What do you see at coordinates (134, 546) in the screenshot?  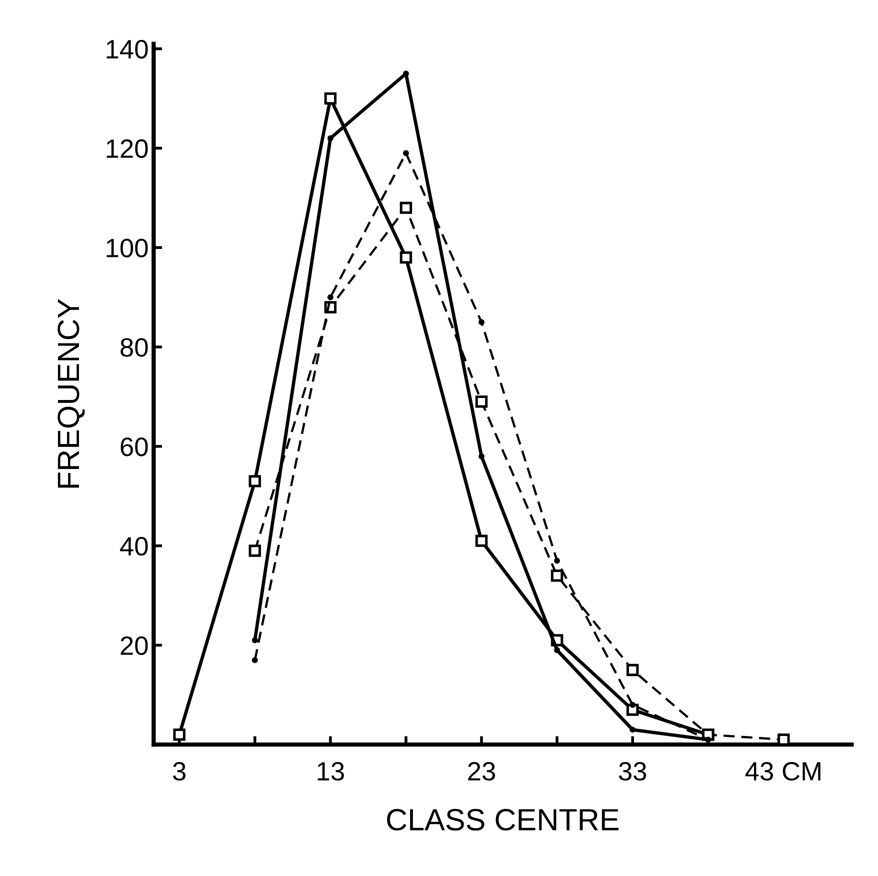 I see `y-tick-label: 40` at bounding box center [134, 546].